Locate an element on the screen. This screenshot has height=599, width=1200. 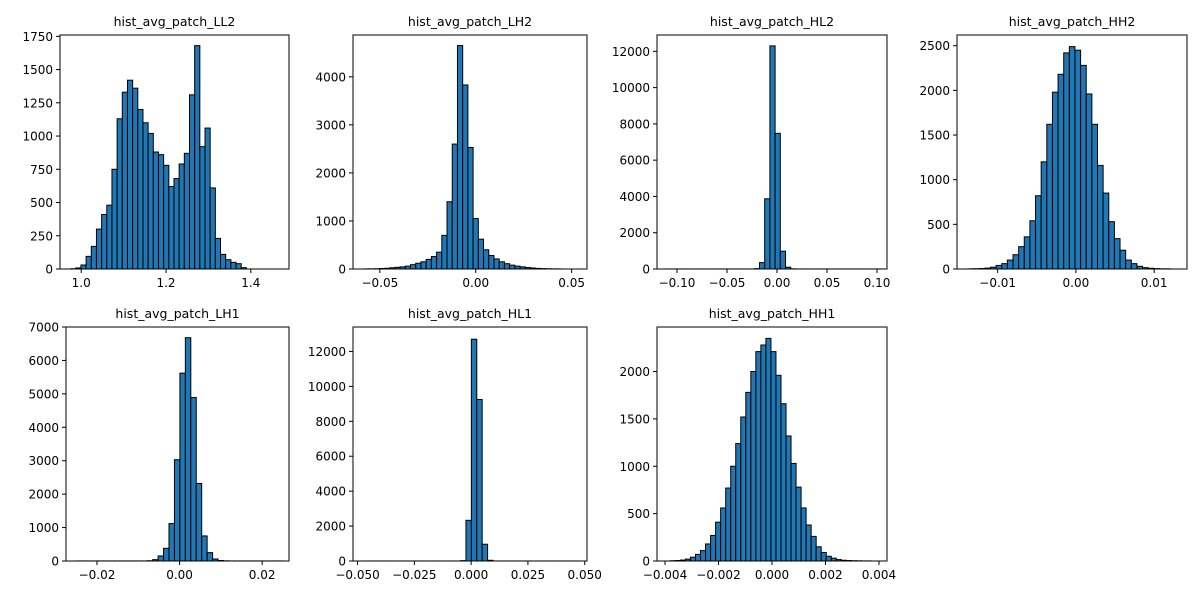
chart-title: hist_avg_patch_HH2 is located at coordinates (1072, 21).